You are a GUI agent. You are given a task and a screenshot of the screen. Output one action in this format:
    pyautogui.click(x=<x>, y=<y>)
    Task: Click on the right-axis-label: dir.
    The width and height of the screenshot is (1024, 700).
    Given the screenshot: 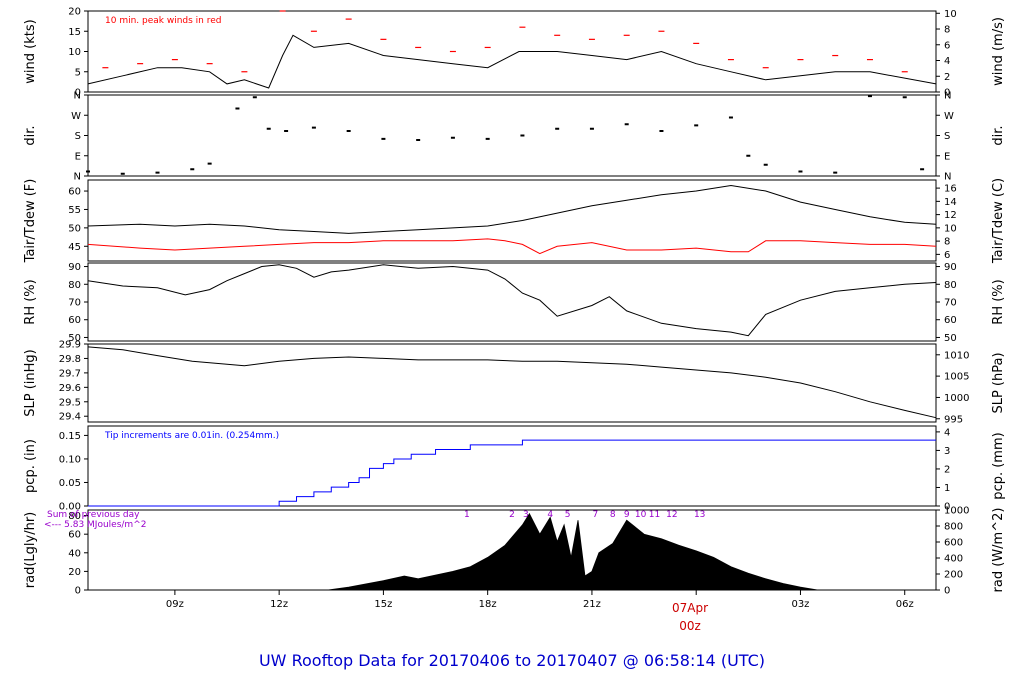 What is the action you would take?
    pyautogui.click(x=998, y=135)
    